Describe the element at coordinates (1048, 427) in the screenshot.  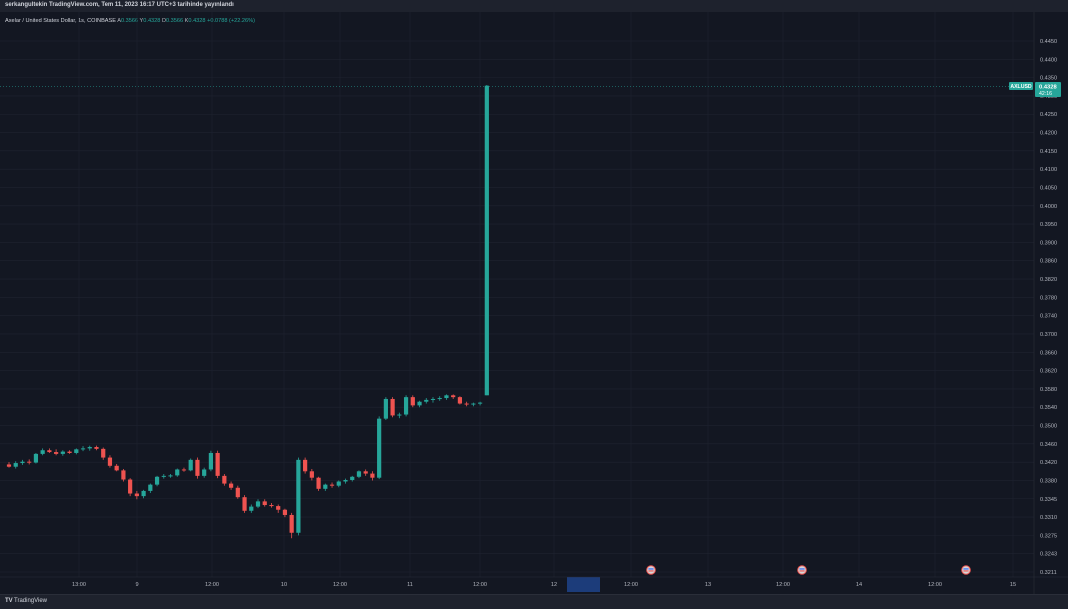
I see `y-tick-label: 0.3500` at that location.